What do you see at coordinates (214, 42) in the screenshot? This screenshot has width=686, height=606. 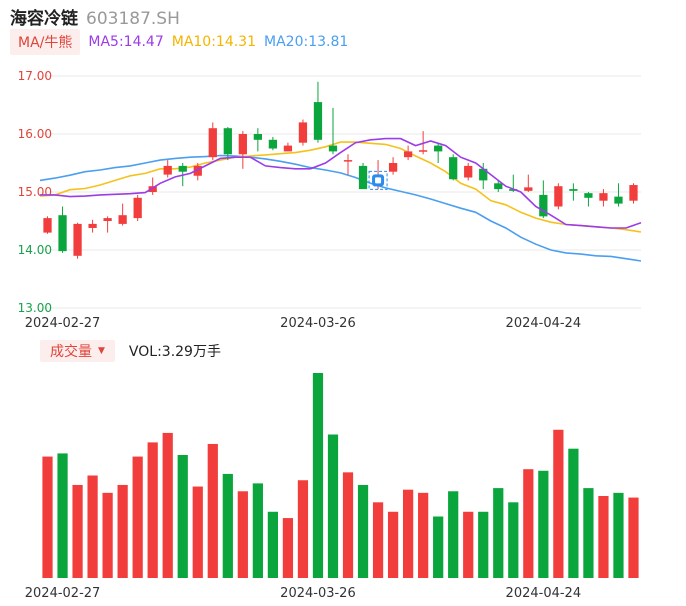 I see `ma10-label: MA10:14.31` at bounding box center [214, 42].